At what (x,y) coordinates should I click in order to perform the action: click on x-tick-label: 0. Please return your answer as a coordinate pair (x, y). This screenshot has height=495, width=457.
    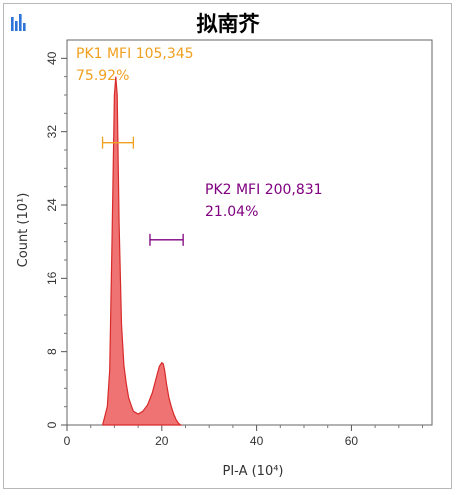
    Looking at the image, I should click on (67, 441).